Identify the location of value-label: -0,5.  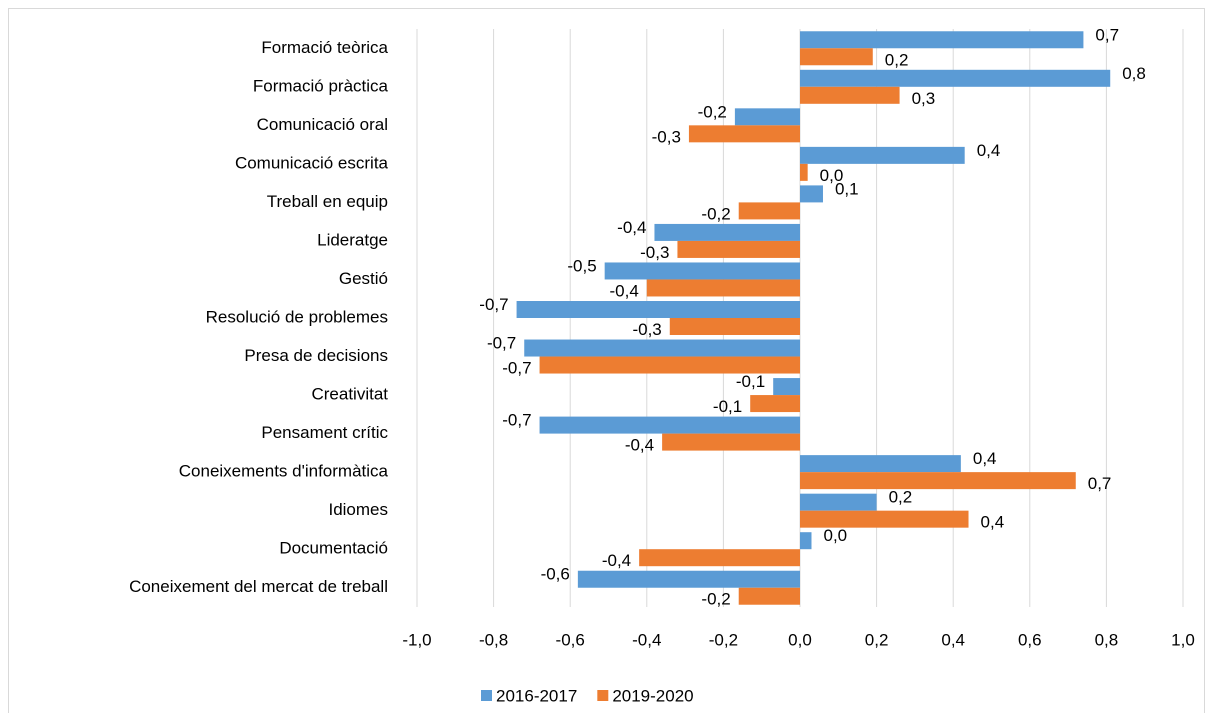
(581, 265).